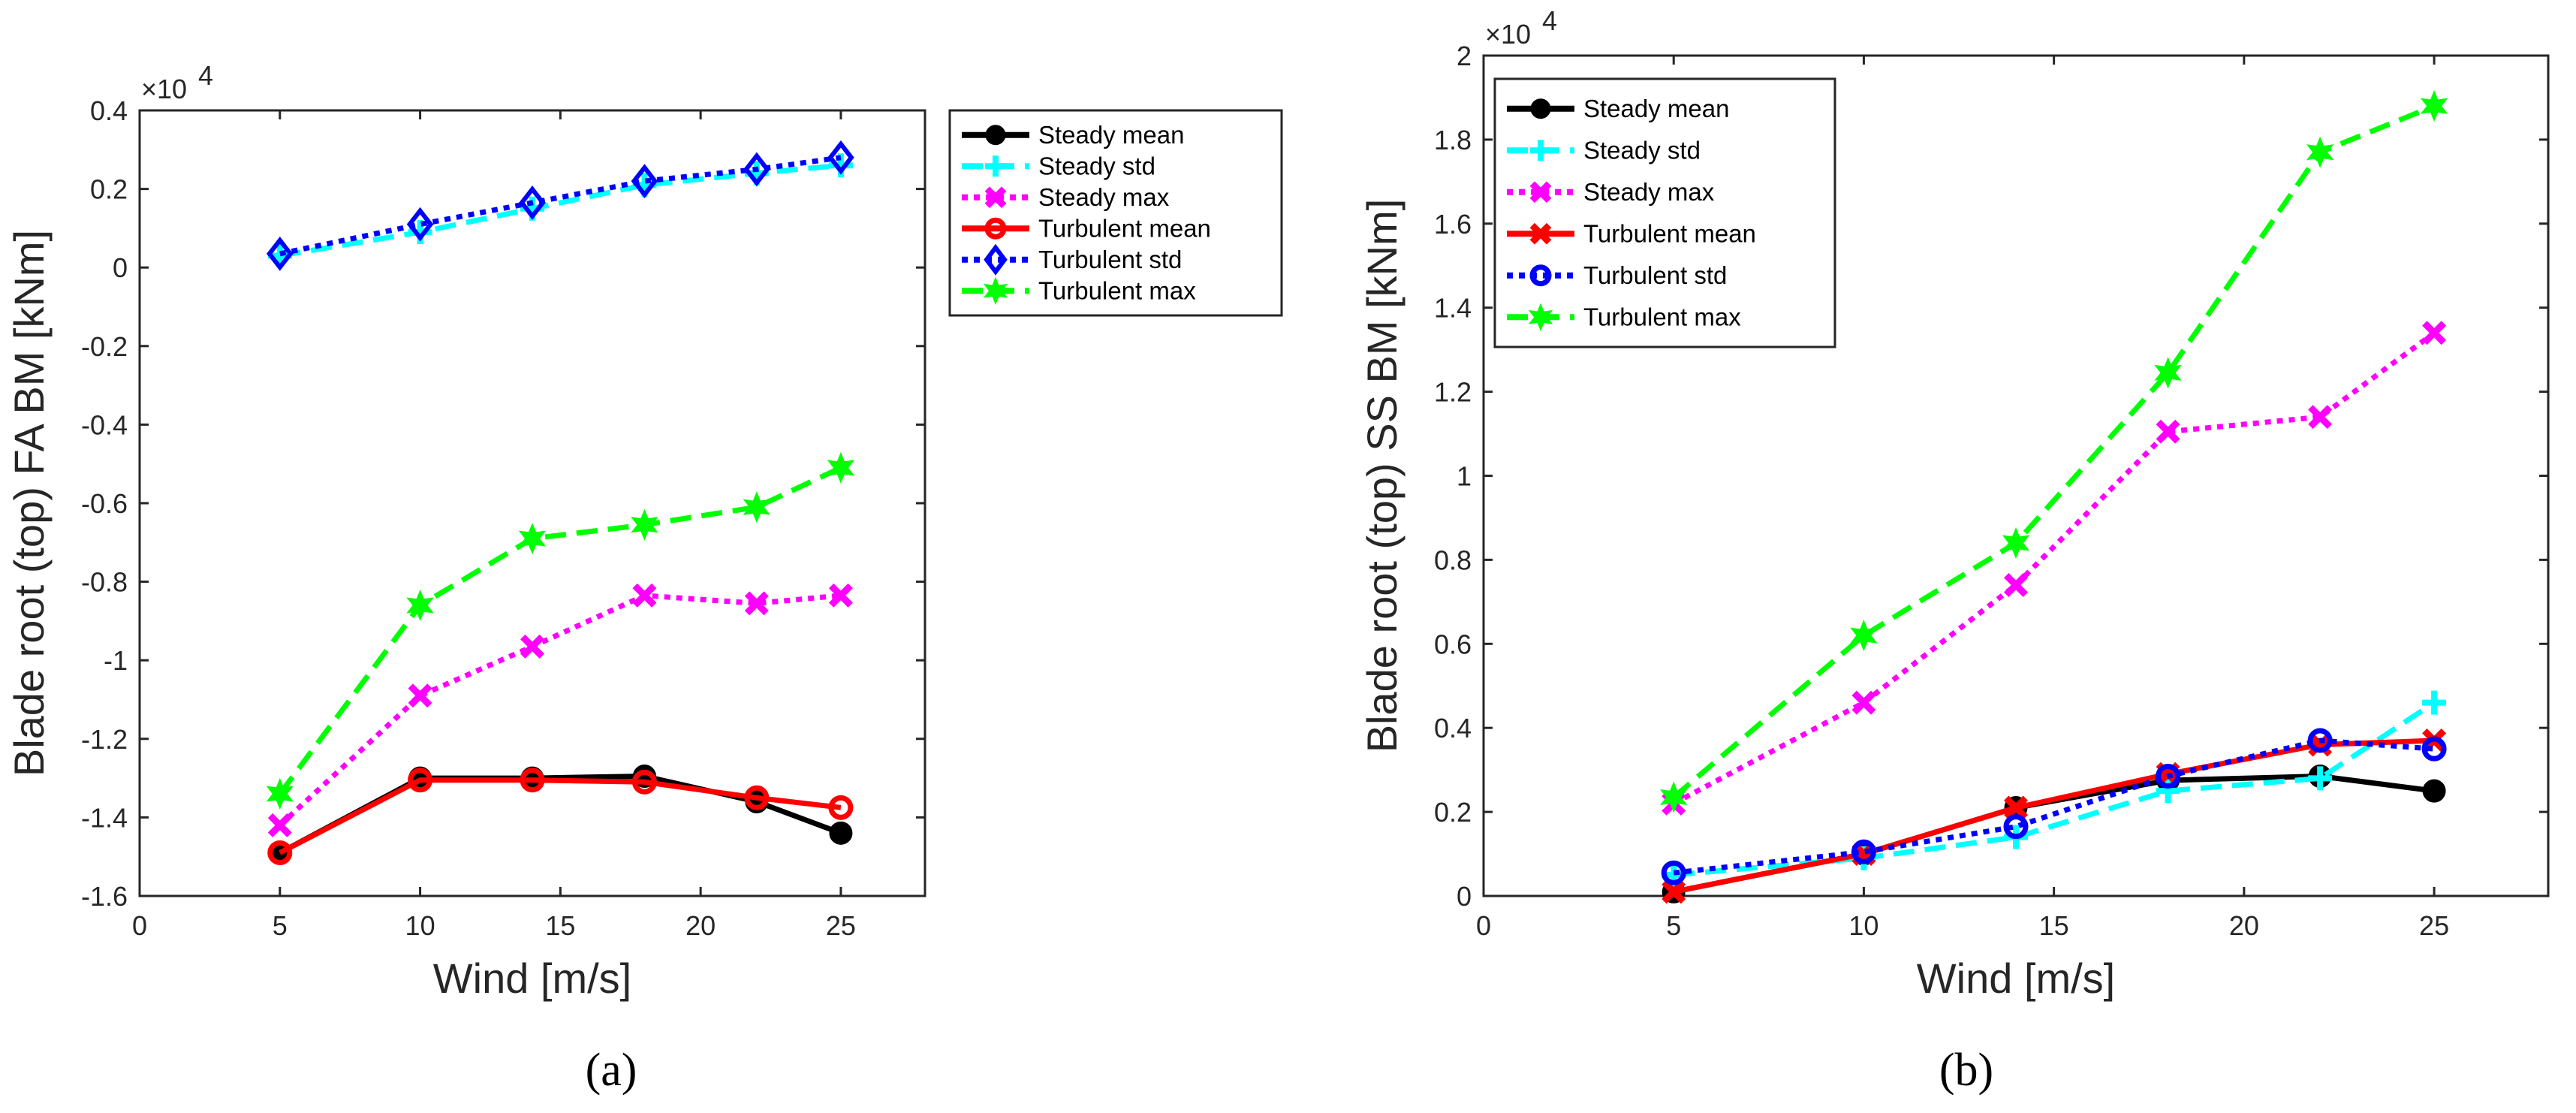 Image resolution: width=2576 pixels, height=1113 pixels. What do you see at coordinates (1110, 259) in the screenshot?
I see `legend-label: Turbulent std` at bounding box center [1110, 259].